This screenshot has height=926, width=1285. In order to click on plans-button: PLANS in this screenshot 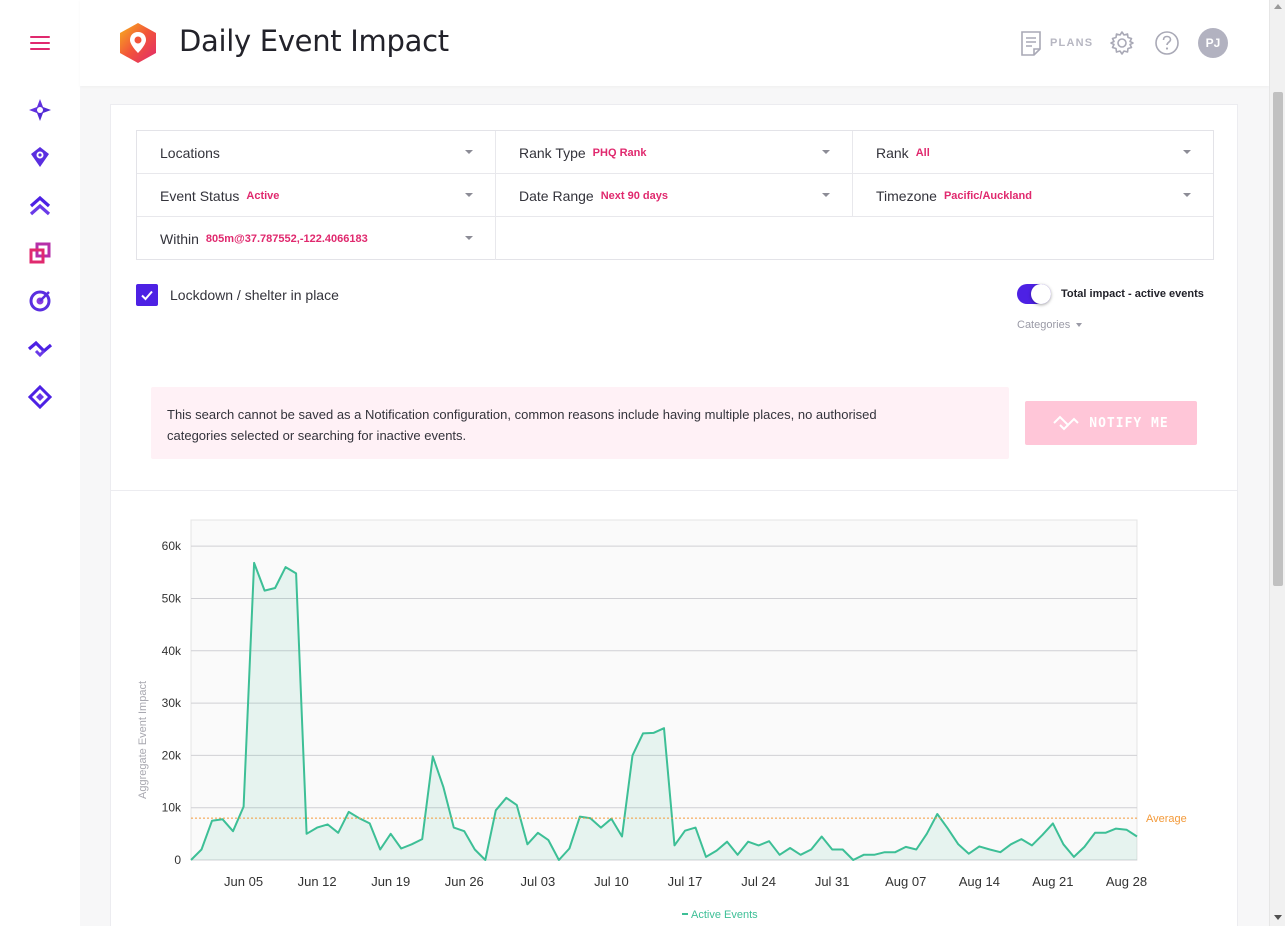, I will do `click(1056, 43)`.